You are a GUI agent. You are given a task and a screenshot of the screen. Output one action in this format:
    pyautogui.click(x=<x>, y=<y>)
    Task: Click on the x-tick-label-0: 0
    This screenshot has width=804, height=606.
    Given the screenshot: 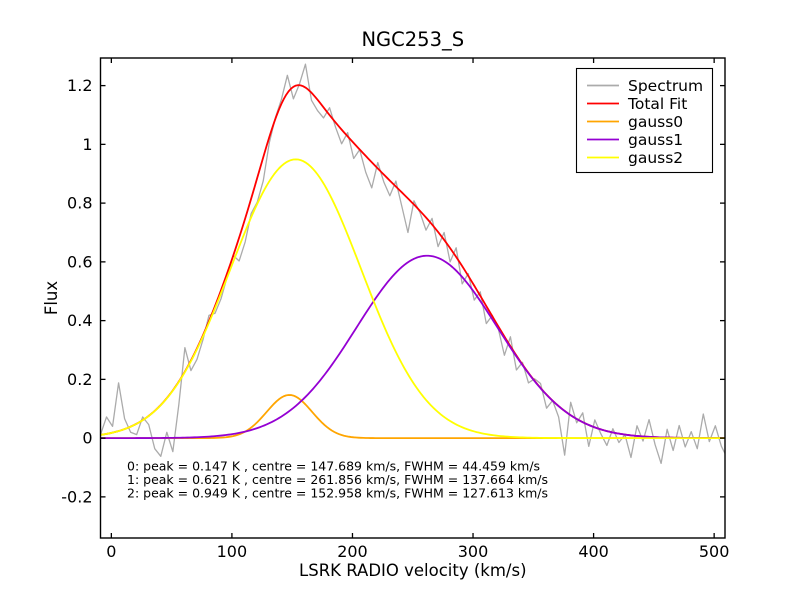 What is the action you would take?
    pyautogui.click(x=111, y=551)
    